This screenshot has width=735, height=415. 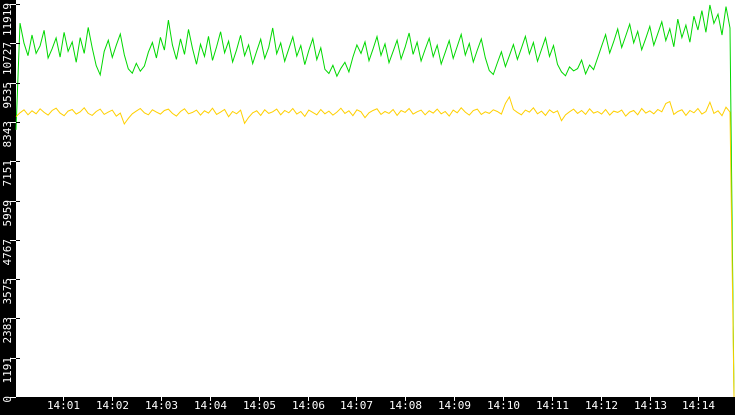 I want to click on y-tick-label: 1191, so click(x=7, y=370).